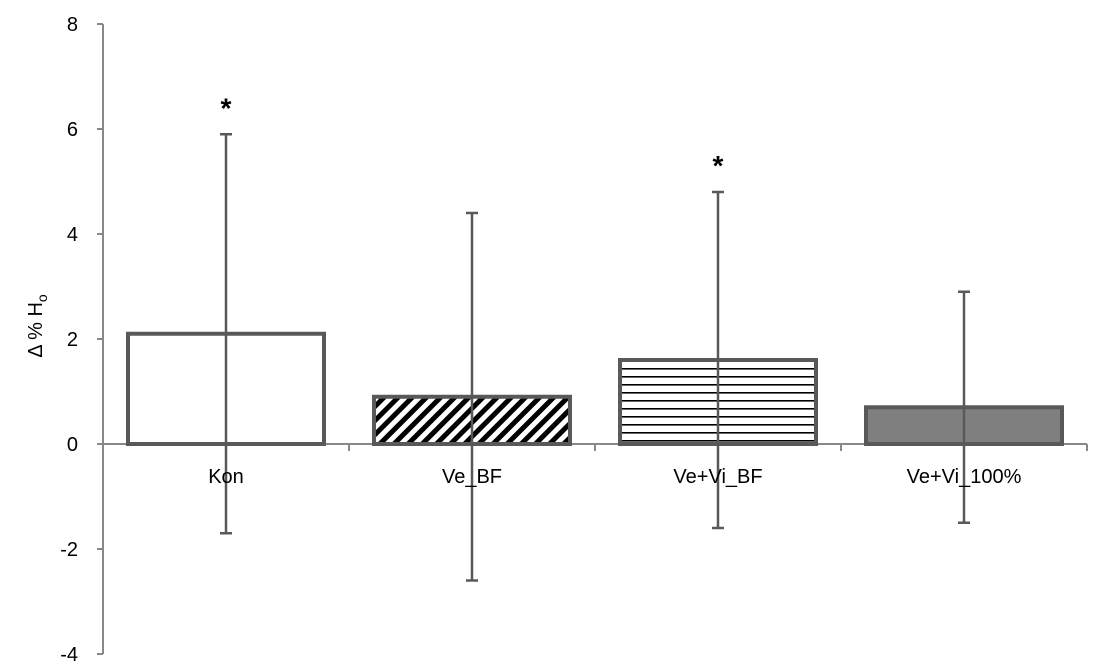 The width and height of the screenshot is (1095, 662). I want to click on bars, so click(595, 388).